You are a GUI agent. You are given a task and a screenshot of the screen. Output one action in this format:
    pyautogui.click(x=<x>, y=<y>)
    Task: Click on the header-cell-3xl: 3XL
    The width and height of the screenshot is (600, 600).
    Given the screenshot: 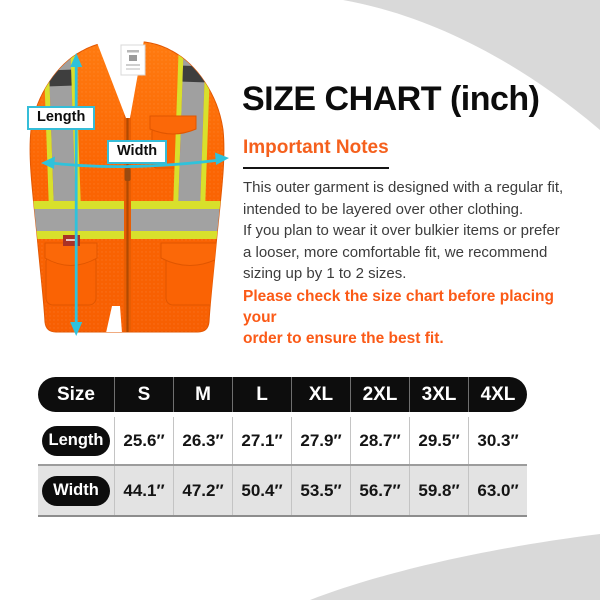 What is the action you would take?
    pyautogui.click(x=438, y=394)
    